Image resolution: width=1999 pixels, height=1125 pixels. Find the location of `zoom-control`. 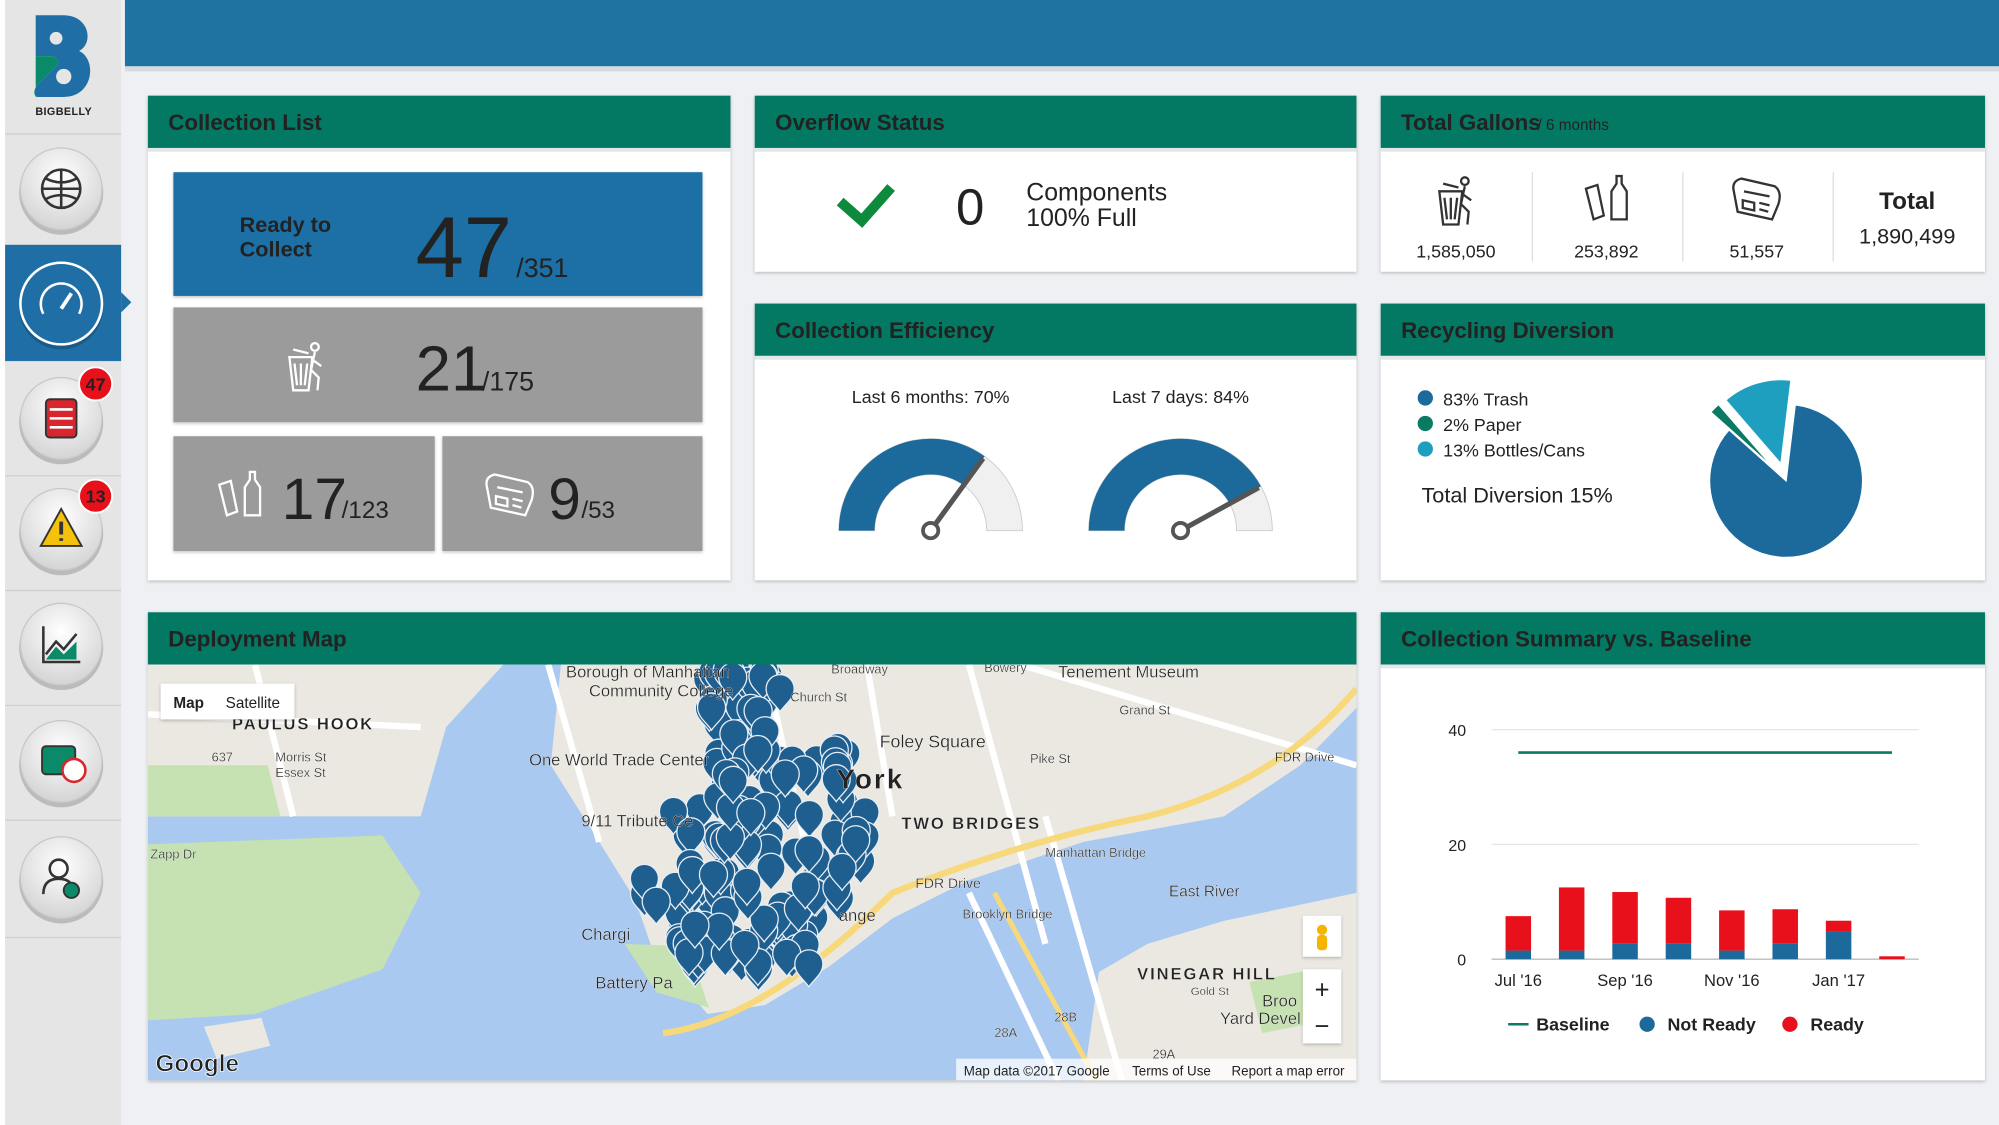

zoom-control is located at coordinates (1322, 1006).